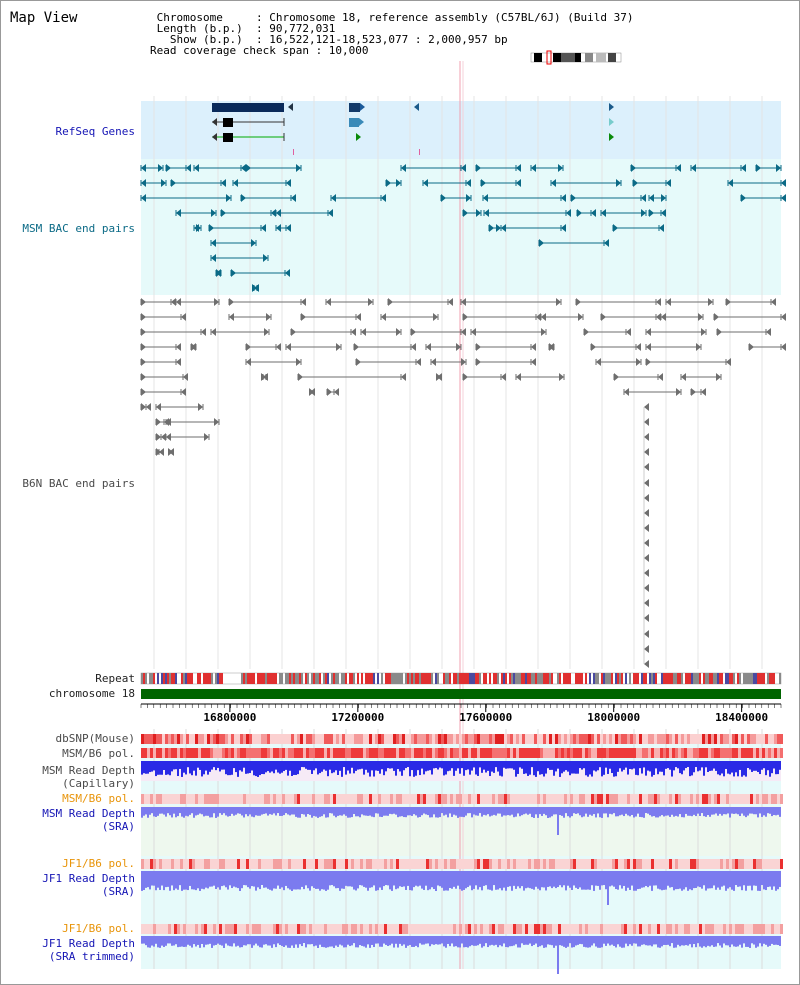 This screenshot has height=985, width=800. Describe the element at coordinates (95, 738) in the screenshot. I see `track-label-dbsnp: dbSNP(Mouse)` at that location.